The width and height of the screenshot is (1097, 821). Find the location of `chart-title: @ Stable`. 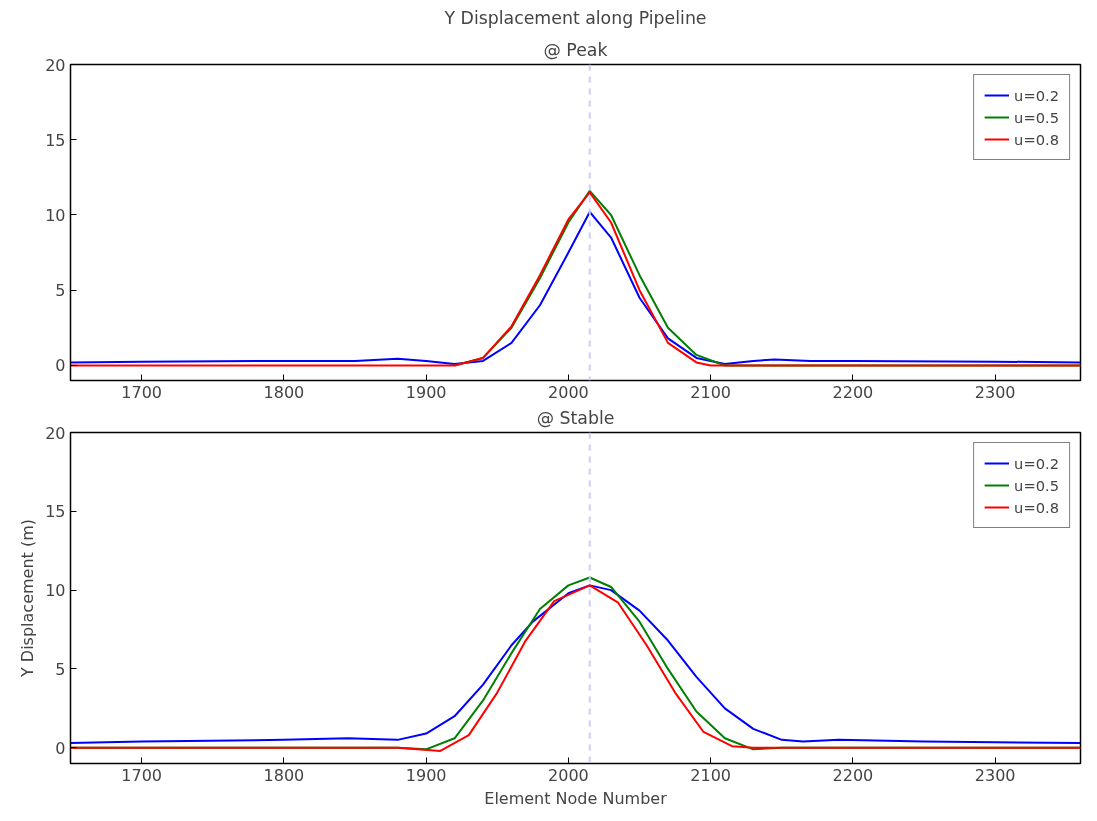

chart-title: @ Stable is located at coordinates (575, 417).